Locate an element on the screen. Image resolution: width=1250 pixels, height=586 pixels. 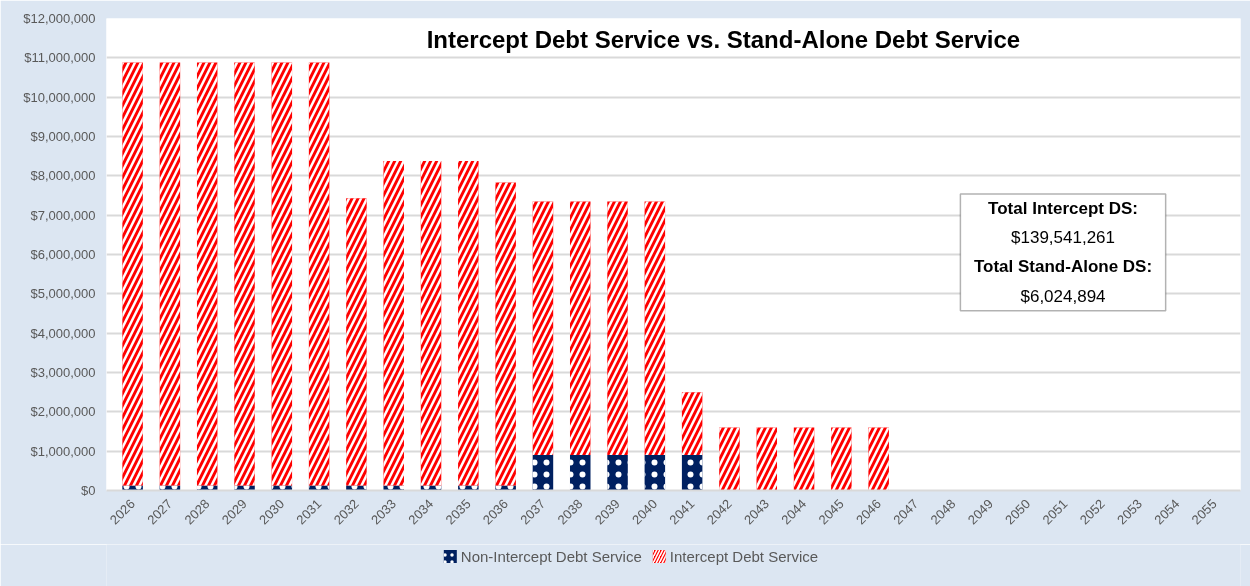
y-tick-label: $3,000,000 is located at coordinates (63, 372).